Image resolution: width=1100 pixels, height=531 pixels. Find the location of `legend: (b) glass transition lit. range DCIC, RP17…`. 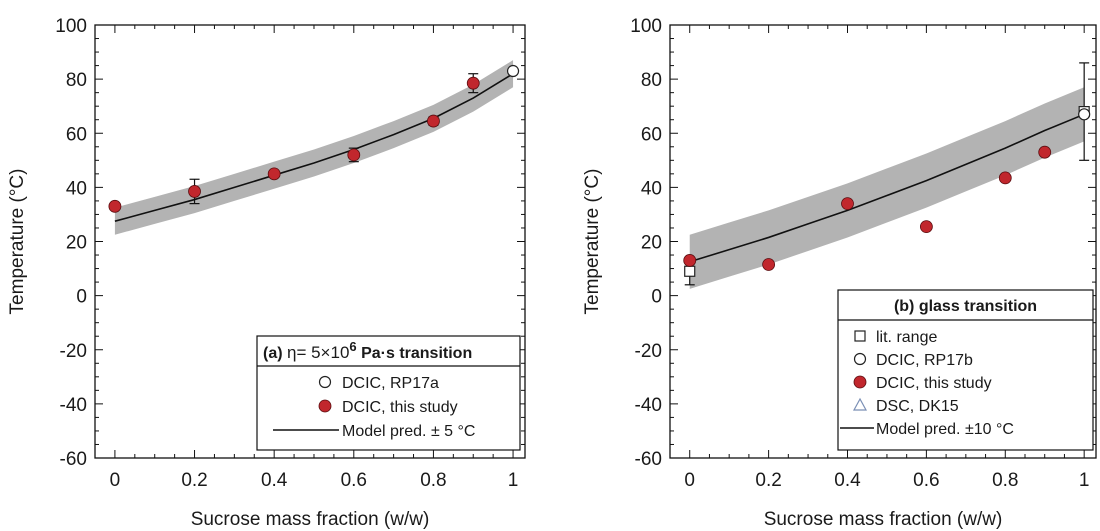

legend: (b) glass transition lit. range DCIC, RP17… is located at coordinates (965, 370).